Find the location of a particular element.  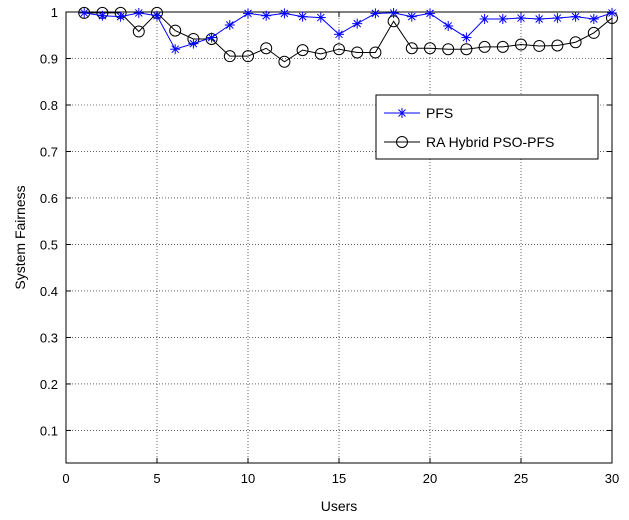

legend-circle-marker is located at coordinates (402, 142).